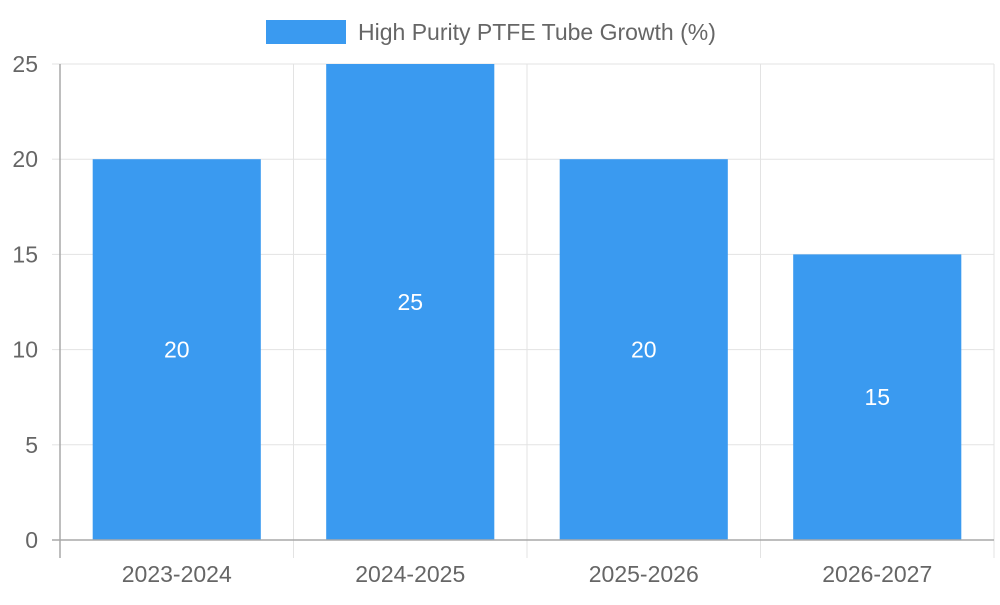 This screenshot has height=605, width=1000. Describe the element at coordinates (537, 32) in the screenshot. I see `legend-label: High Purity PTFE Tube Growth (%)` at that location.